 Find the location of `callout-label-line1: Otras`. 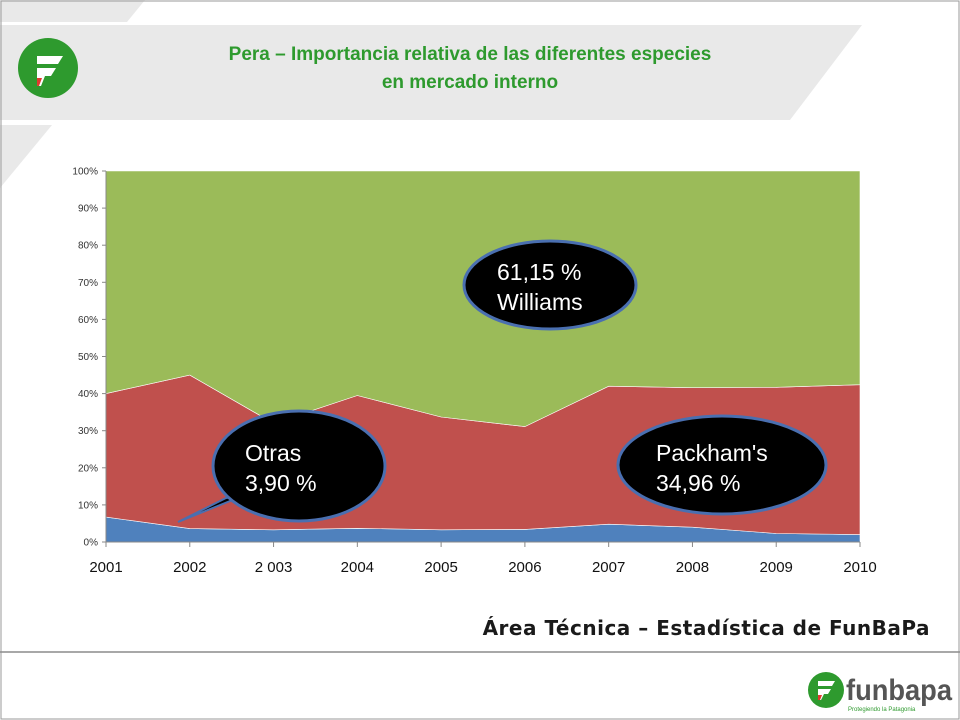

callout-label-line1: Otras is located at coordinates (273, 453).